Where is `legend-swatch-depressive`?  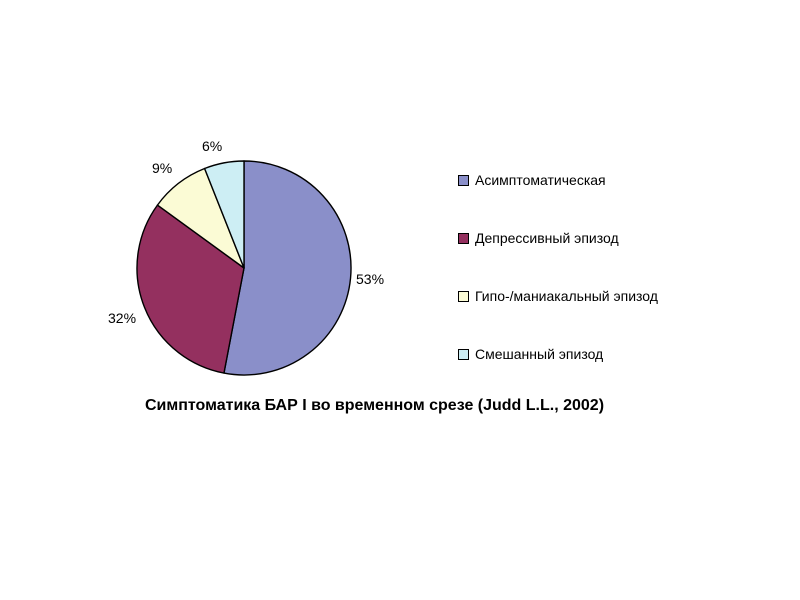 legend-swatch-depressive is located at coordinates (463, 238).